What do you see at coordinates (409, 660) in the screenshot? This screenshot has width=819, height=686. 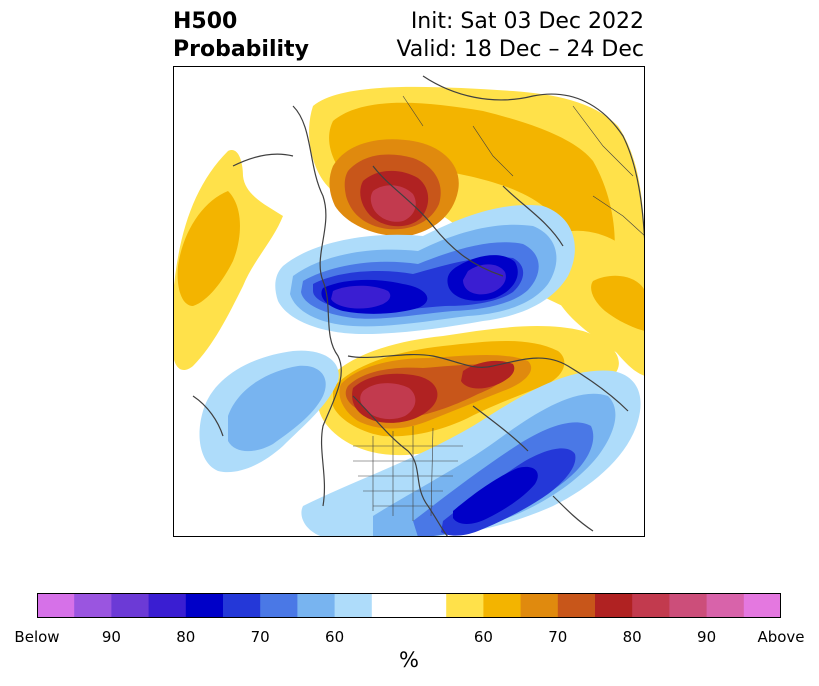 I see `colorbar-unit-label: %` at bounding box center [409, 660].